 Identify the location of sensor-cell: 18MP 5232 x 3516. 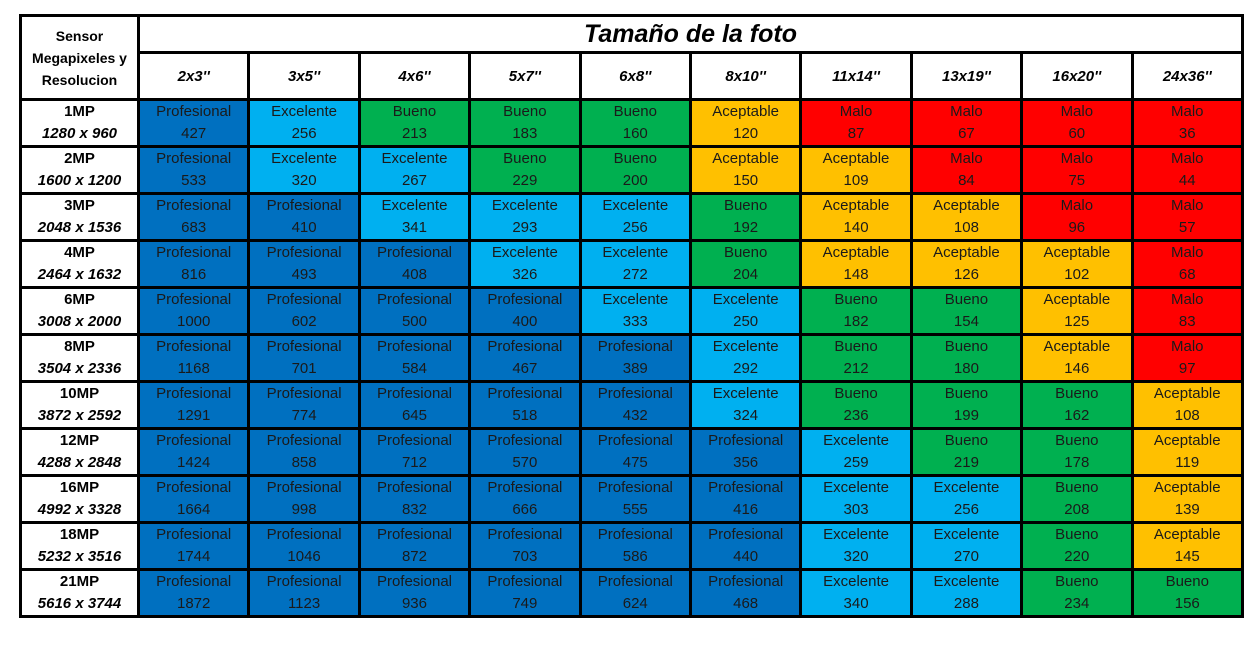
(79, 546).